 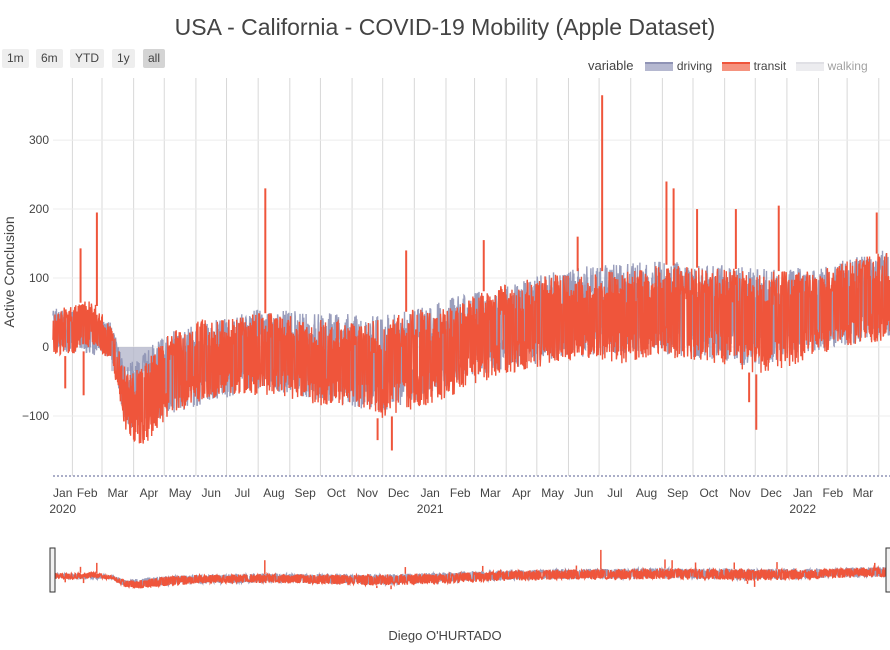 I want to click on y-tick-label: 100, so click(x=39, y=278).